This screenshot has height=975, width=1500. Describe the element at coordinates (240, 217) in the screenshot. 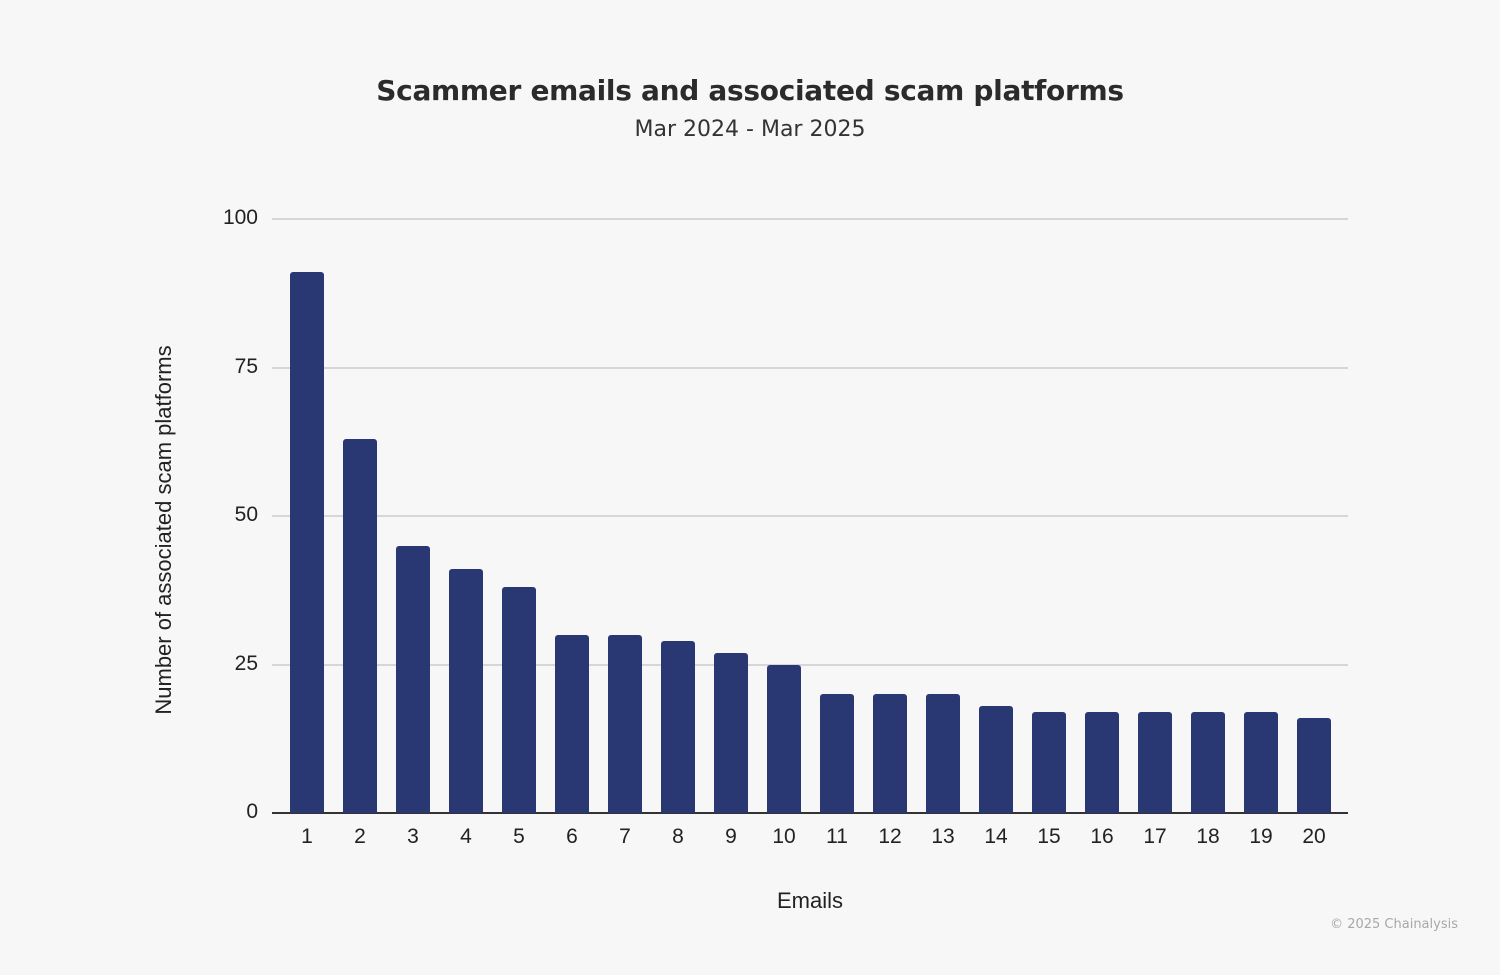

I see `y-tick-label: 100` at that location.